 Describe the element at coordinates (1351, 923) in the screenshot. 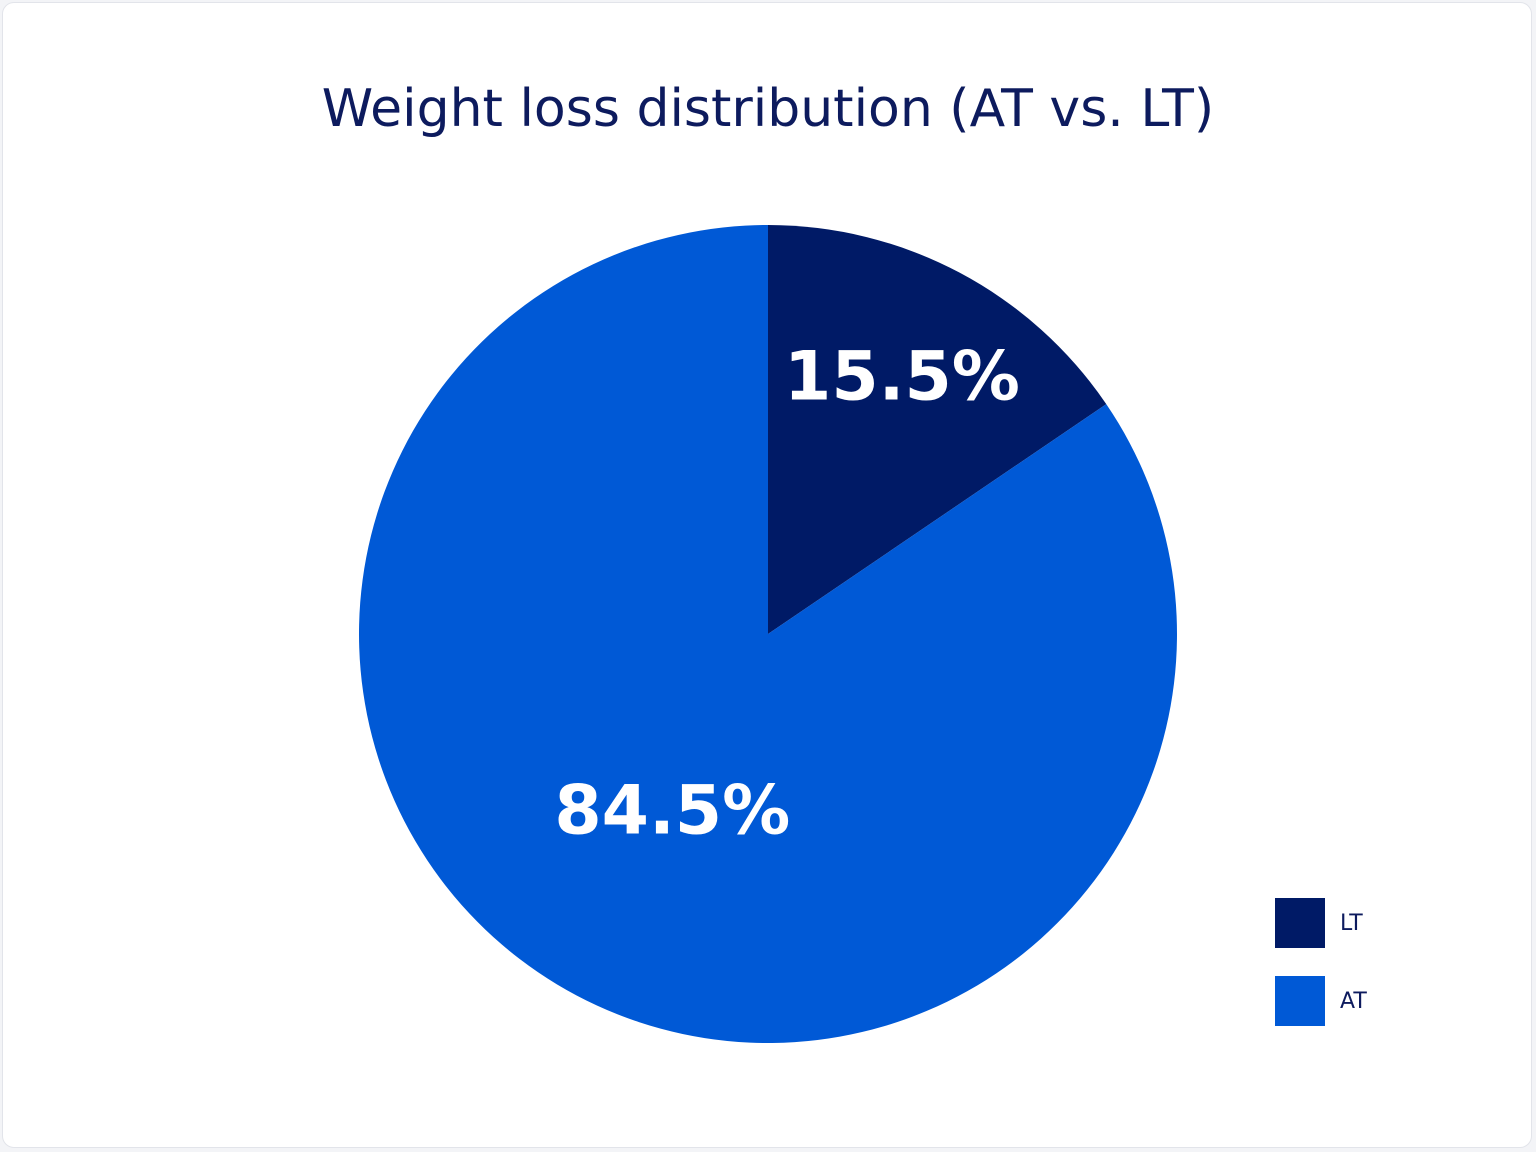

I see `legend-label: LT` at that location.